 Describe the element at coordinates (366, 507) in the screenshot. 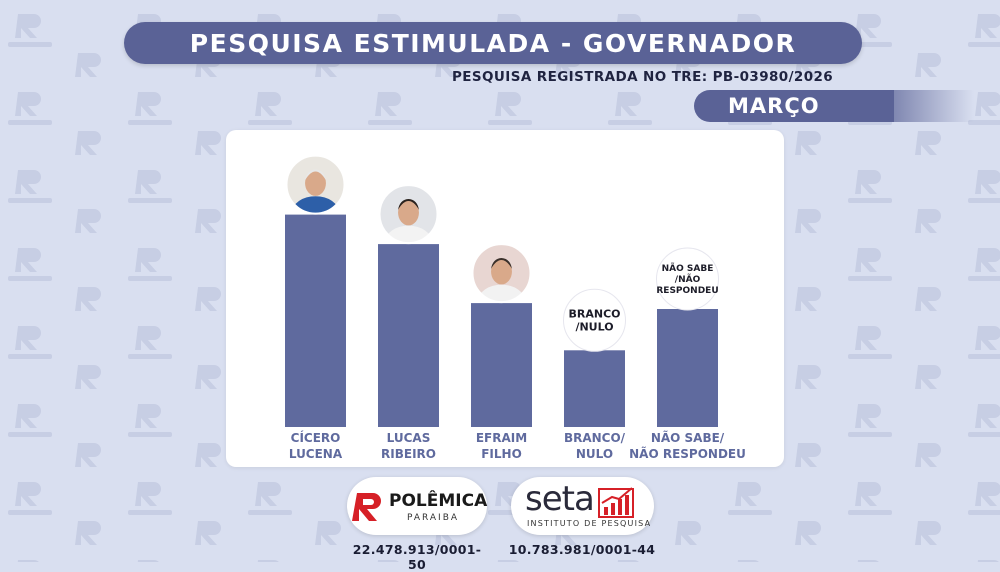

I see `polemica-logo-icon` at that location.